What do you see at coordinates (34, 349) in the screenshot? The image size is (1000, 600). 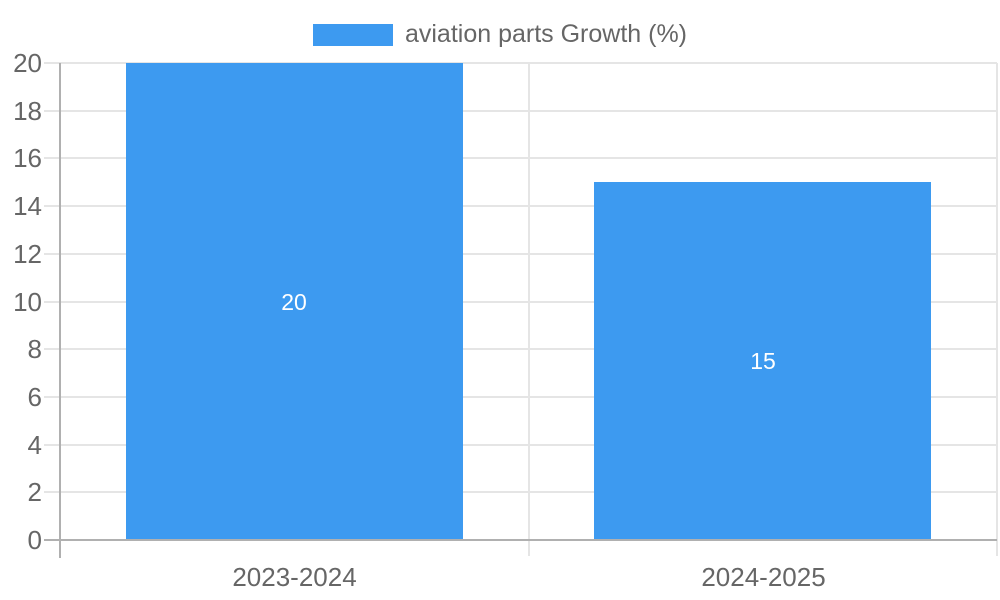 I see `y-axis-label: 8` at bounding box center [34, 349].